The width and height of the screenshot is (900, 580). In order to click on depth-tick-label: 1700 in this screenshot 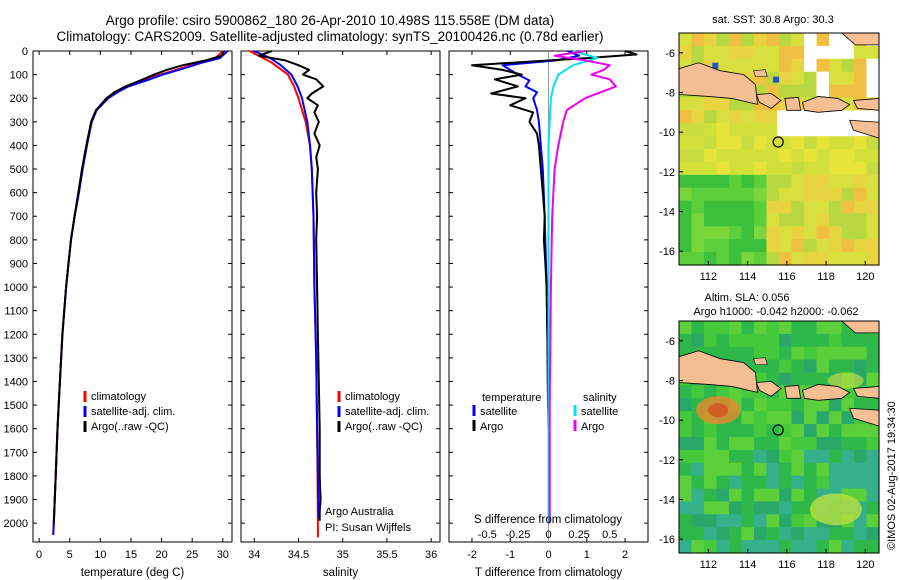, I will do `click(16, 453)`.